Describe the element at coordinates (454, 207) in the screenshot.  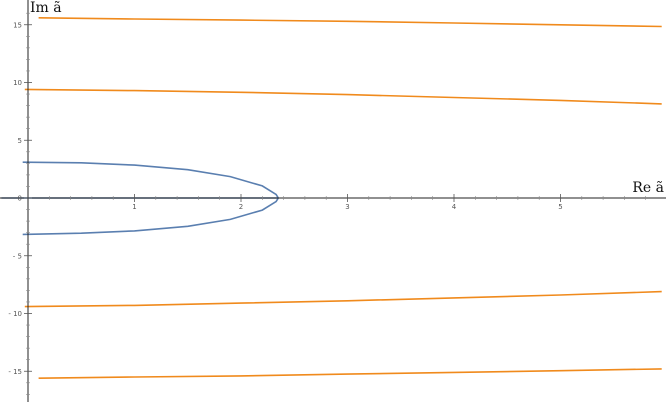
I see `x-tick-label: 4` at that location.